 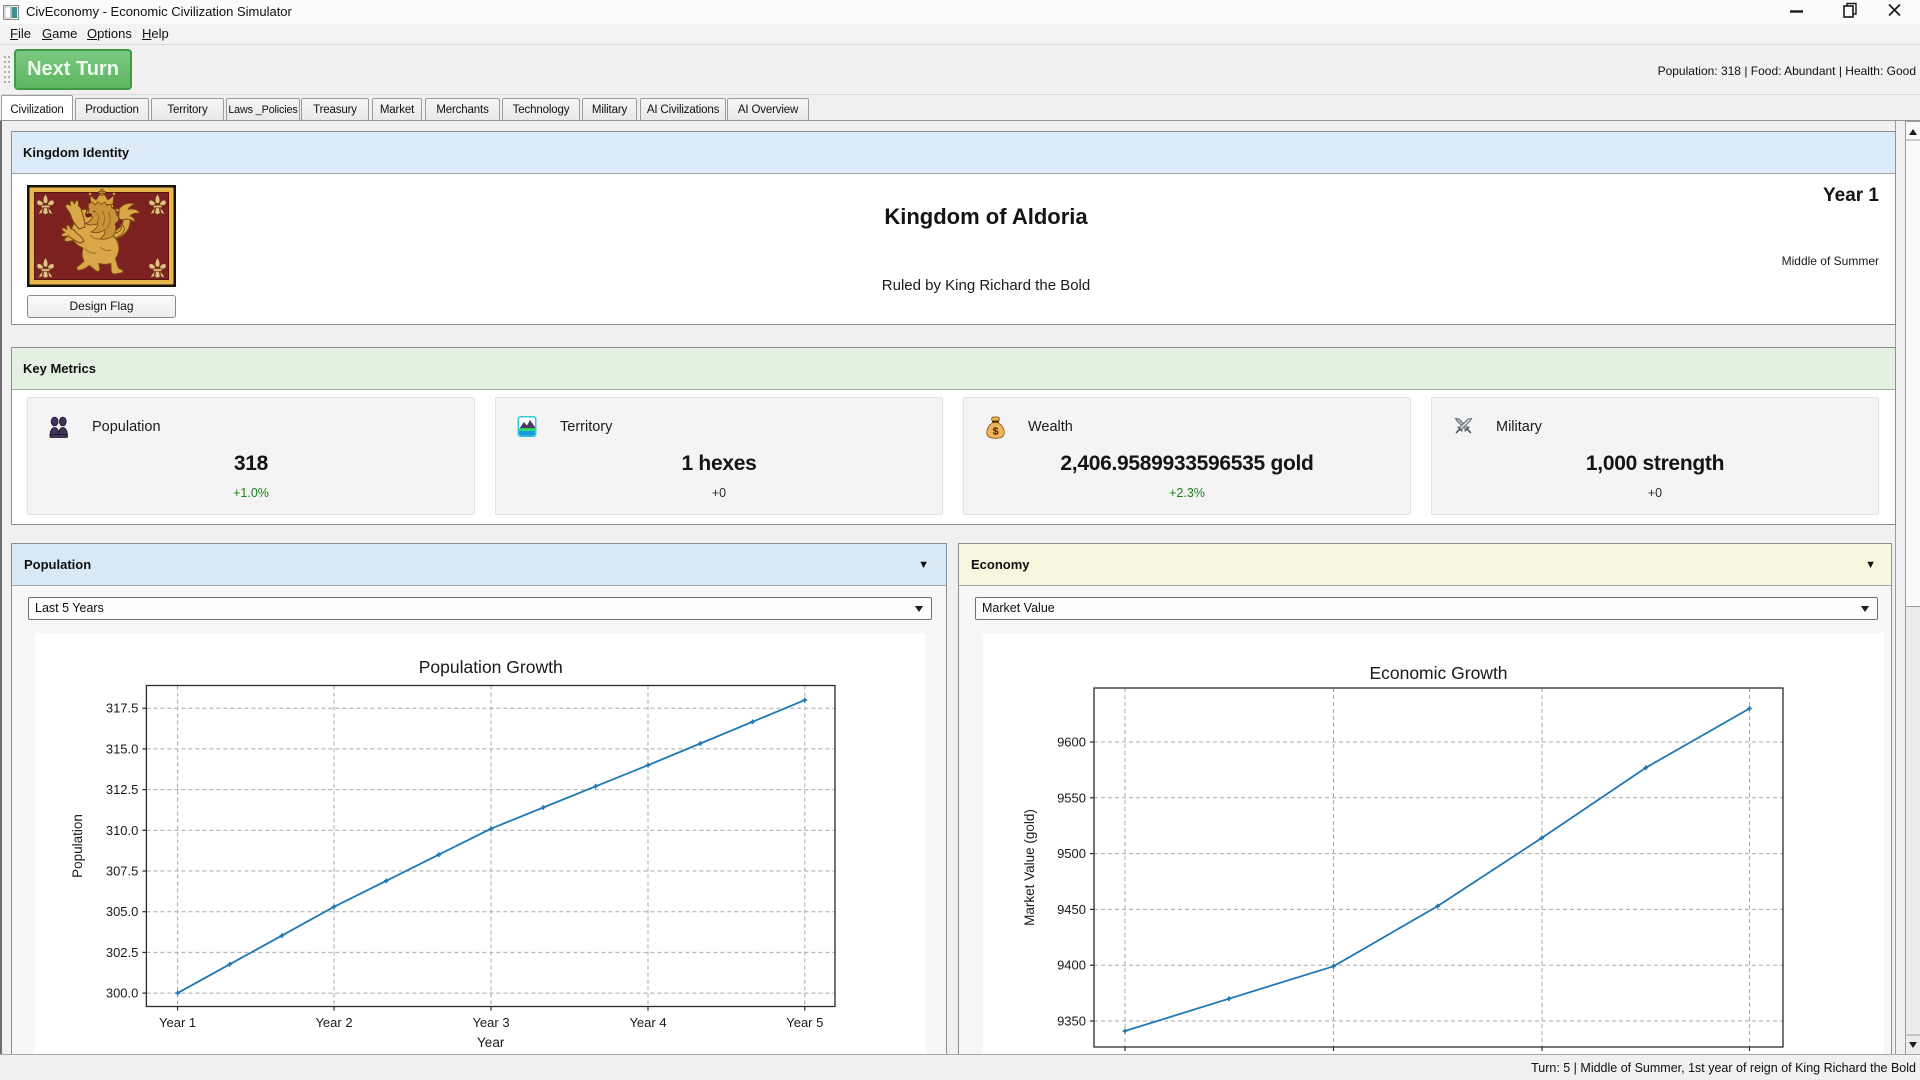 I want to click on svg-text: 317.5, so click(x=122, y=708).